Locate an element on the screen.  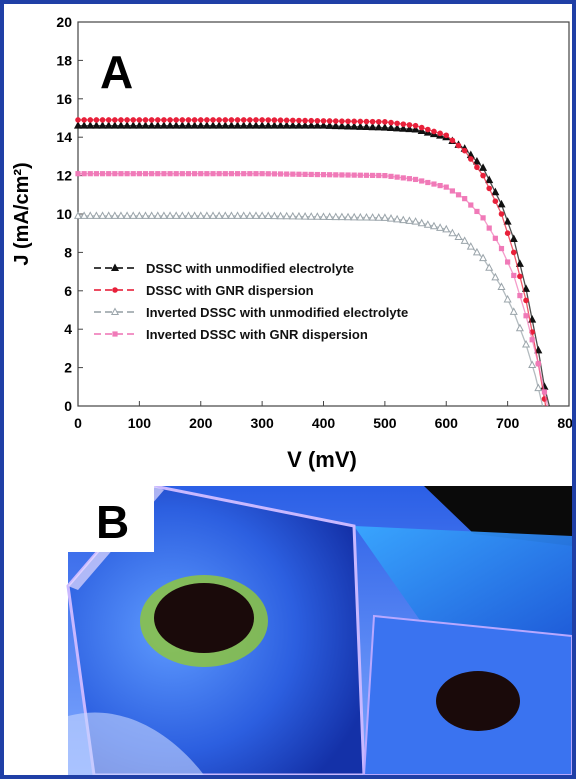
y-tick-label: 12 is located at coordinates (64, 176).